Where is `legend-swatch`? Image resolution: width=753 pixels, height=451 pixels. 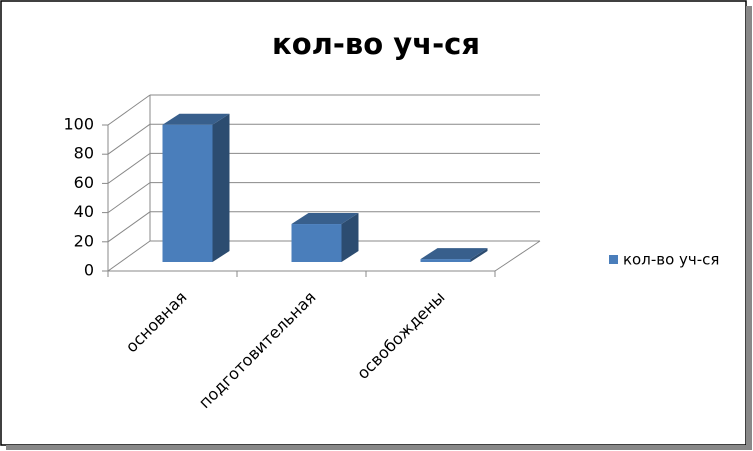 legend-swatch is located at coordinates (613, 259).